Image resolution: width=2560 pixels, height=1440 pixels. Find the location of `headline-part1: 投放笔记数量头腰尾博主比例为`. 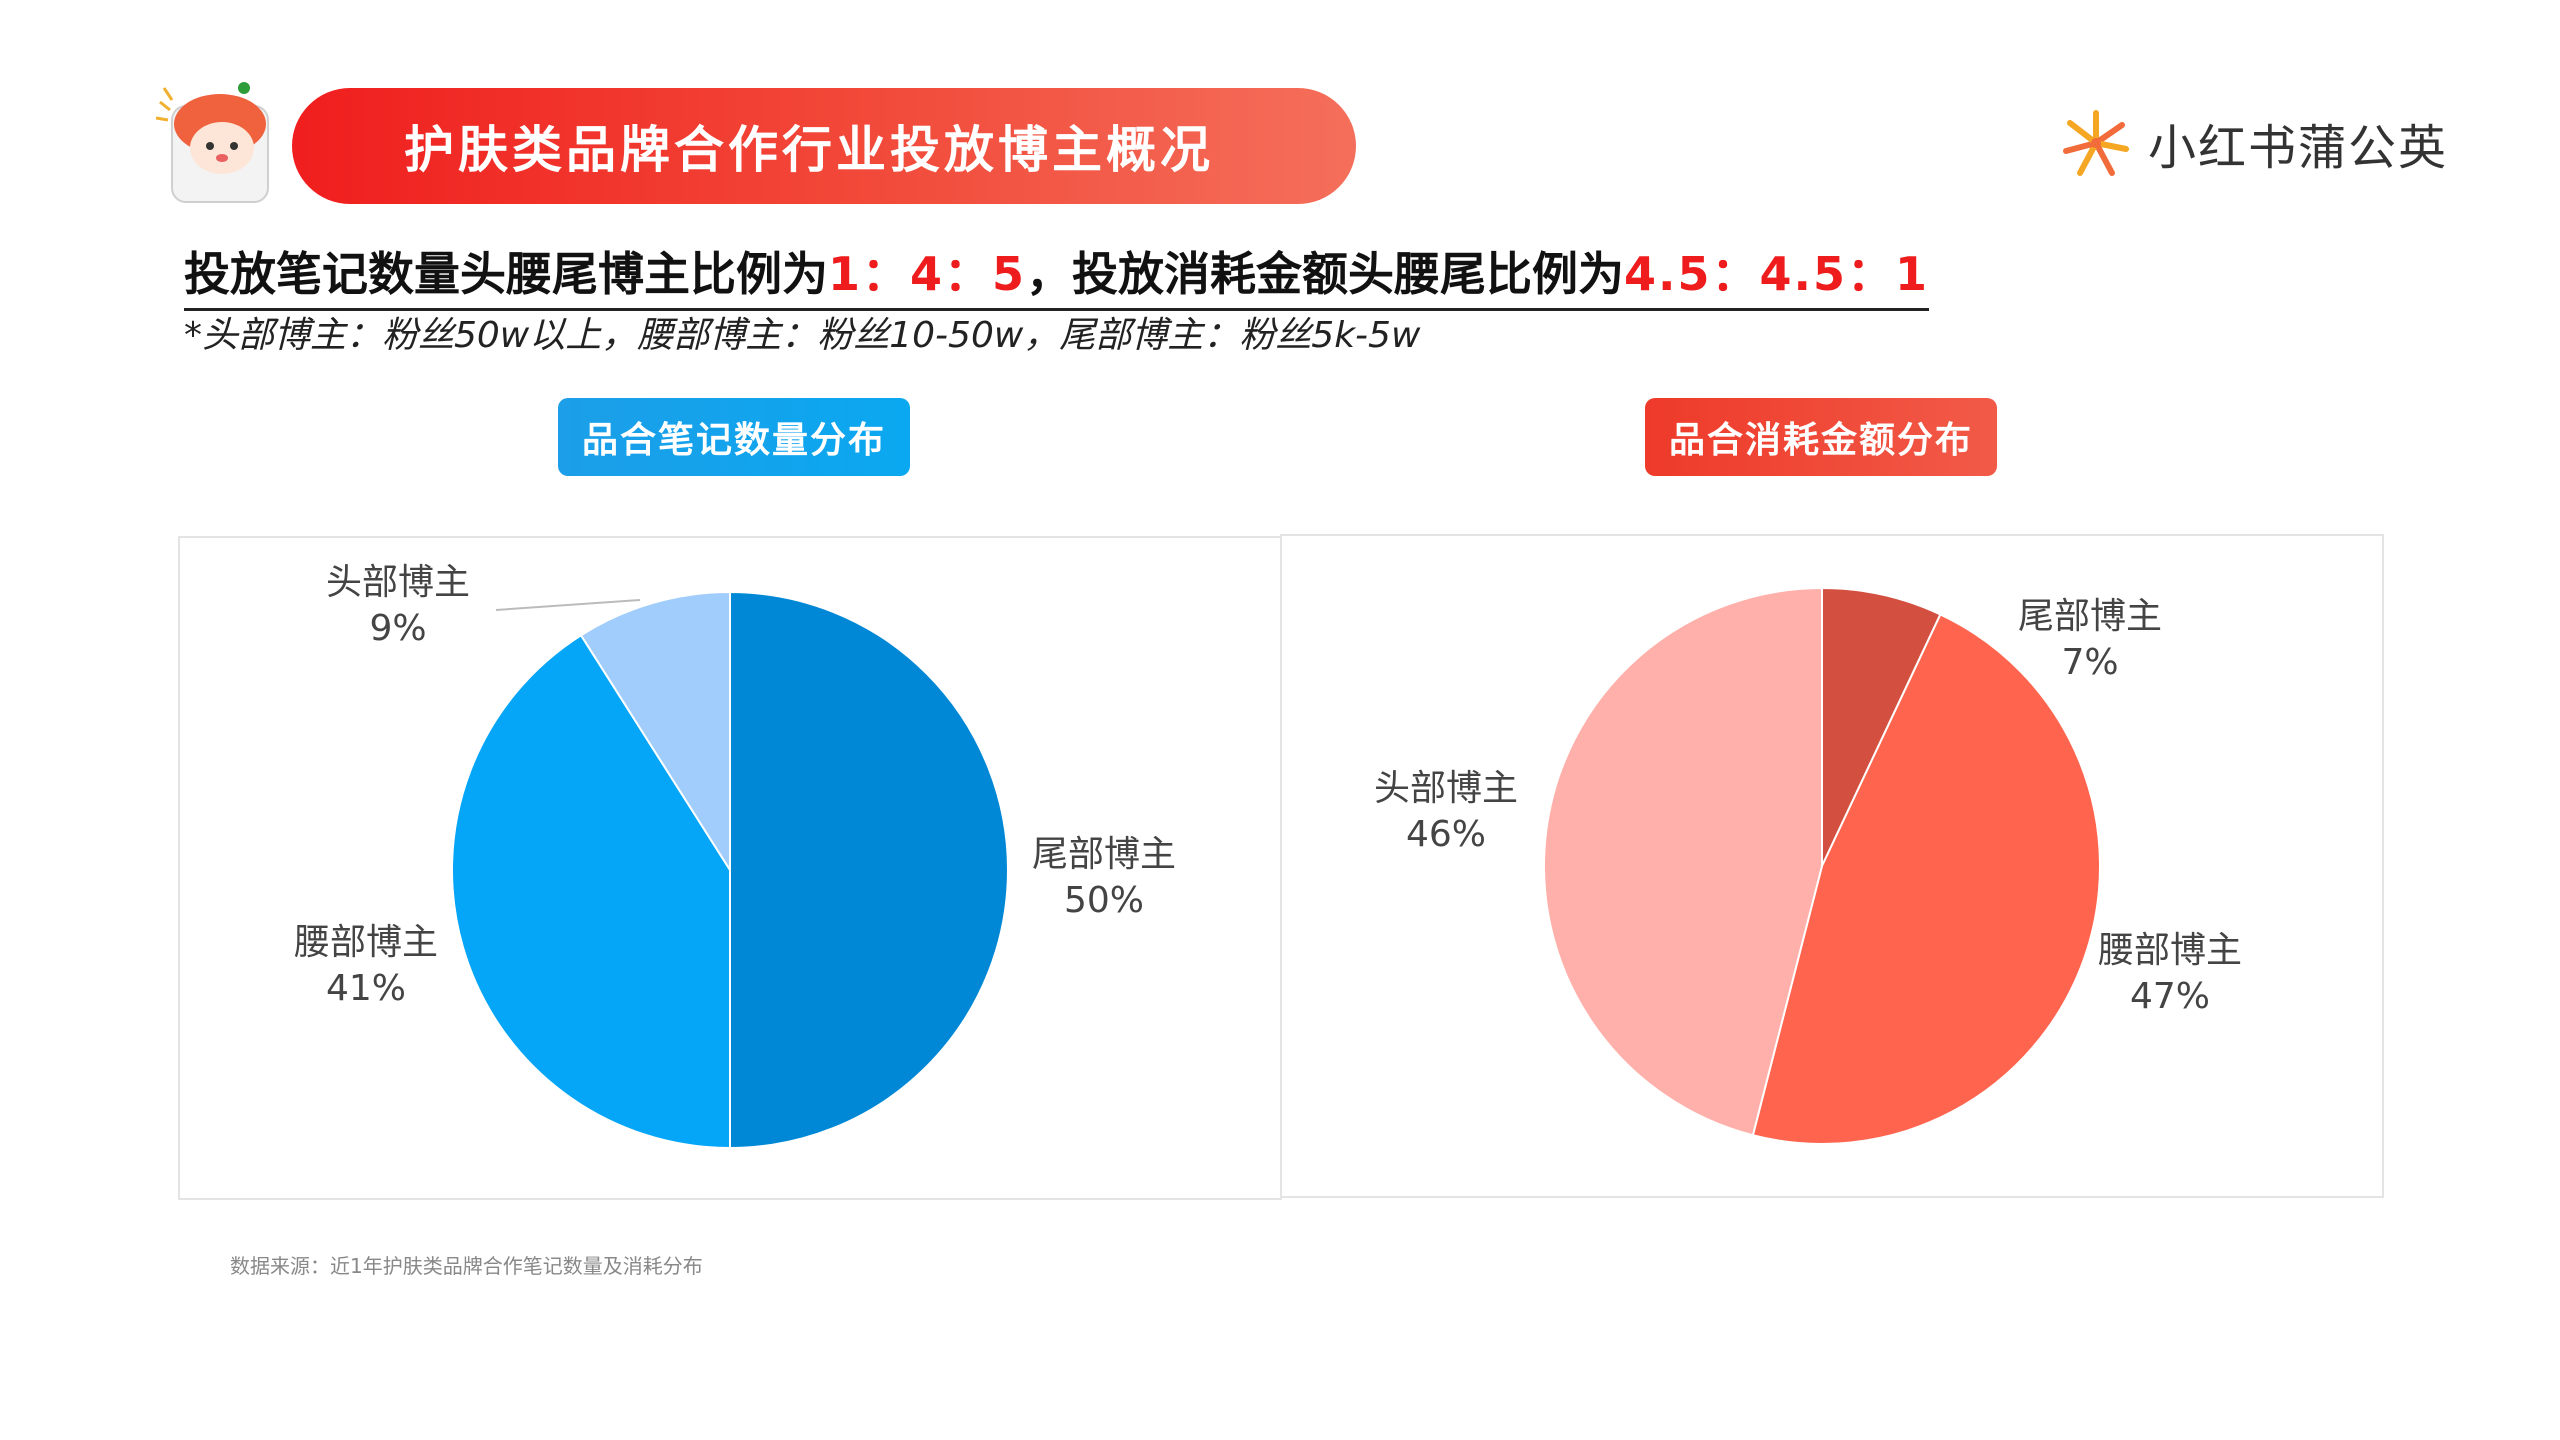

headline-part1: 投放笔记数量头腰尾博主比例为 is located at coordinates (506, 274).